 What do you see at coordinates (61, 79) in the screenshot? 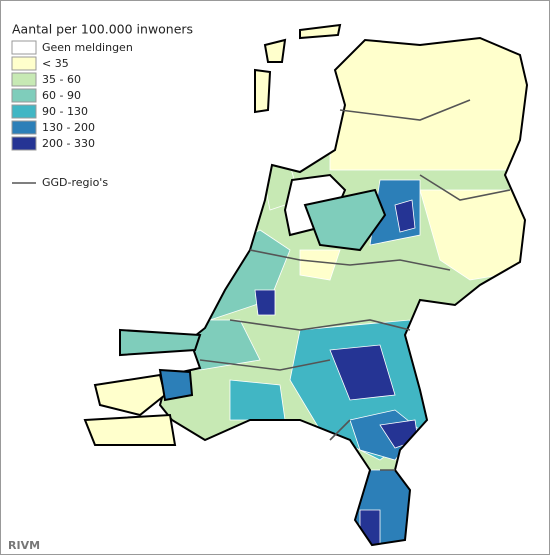
I see `legend-label: 35 - 60` at bounding box center [61, 79].